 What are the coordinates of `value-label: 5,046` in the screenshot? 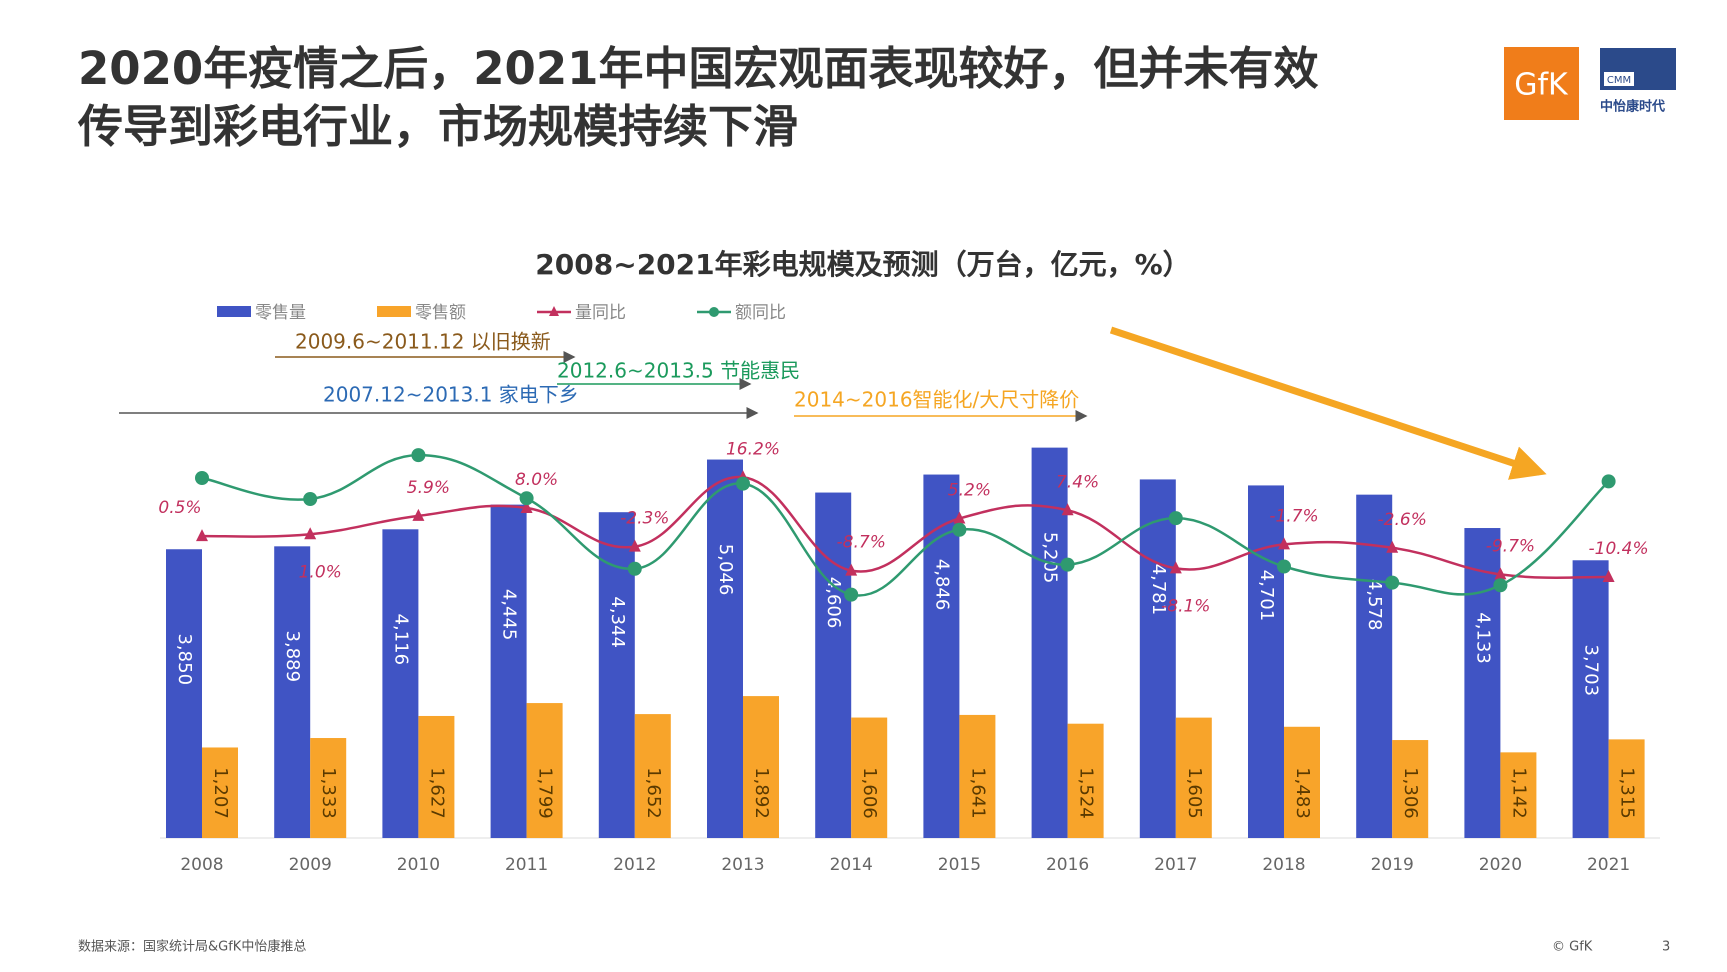 It's located at (725, 570).